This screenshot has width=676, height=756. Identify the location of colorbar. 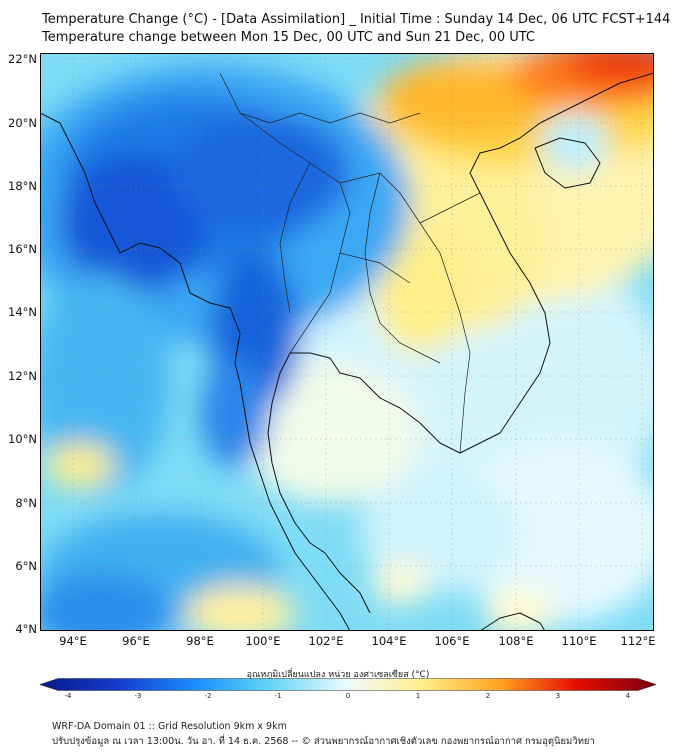
(348, 684).